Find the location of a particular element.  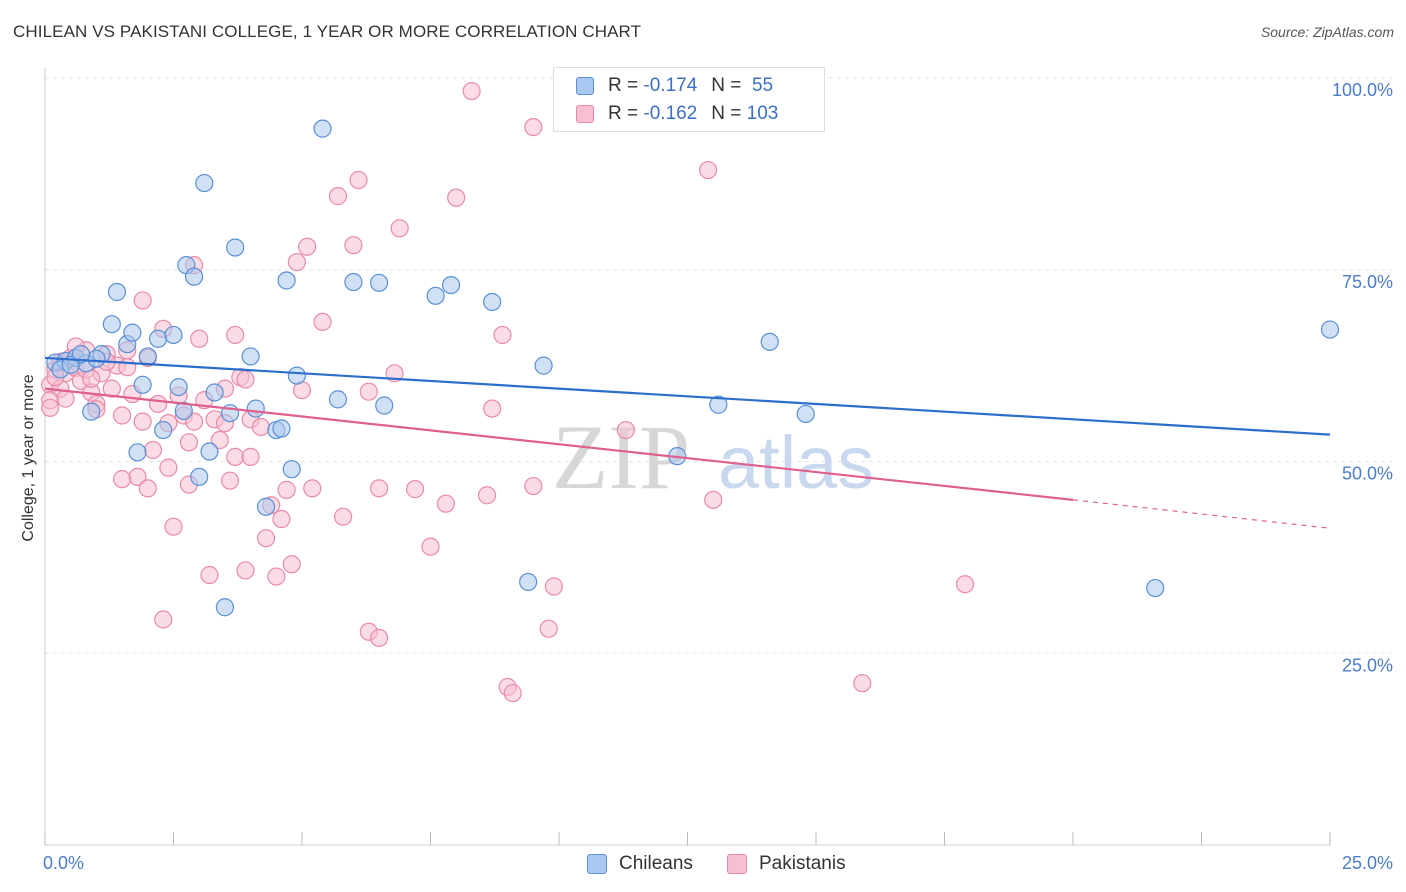

pakistanis-r-label: R = is located at coordinates (623, 113).